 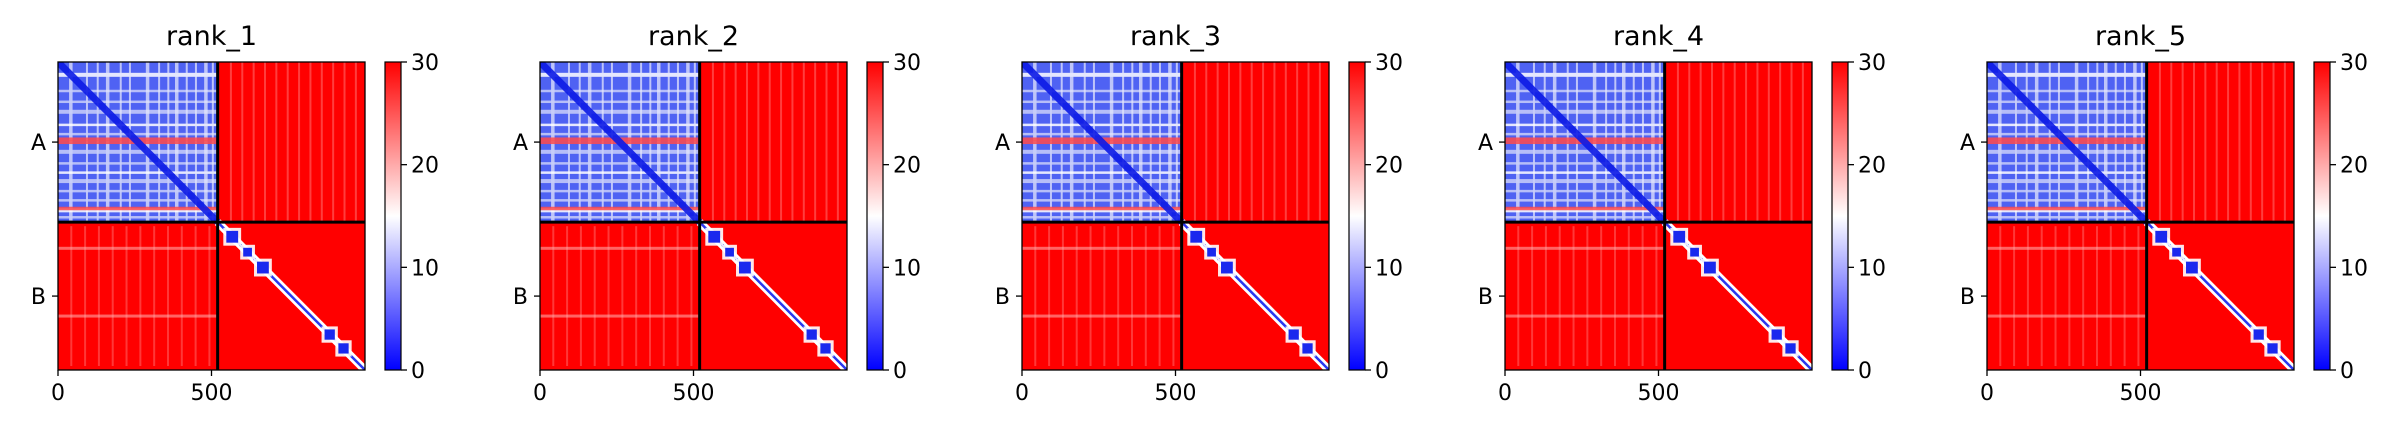 What do you see at coordinates (1505, 393) in the screenshot?
I see `x-tick-label: 0` at bounding box center [1505, 393].